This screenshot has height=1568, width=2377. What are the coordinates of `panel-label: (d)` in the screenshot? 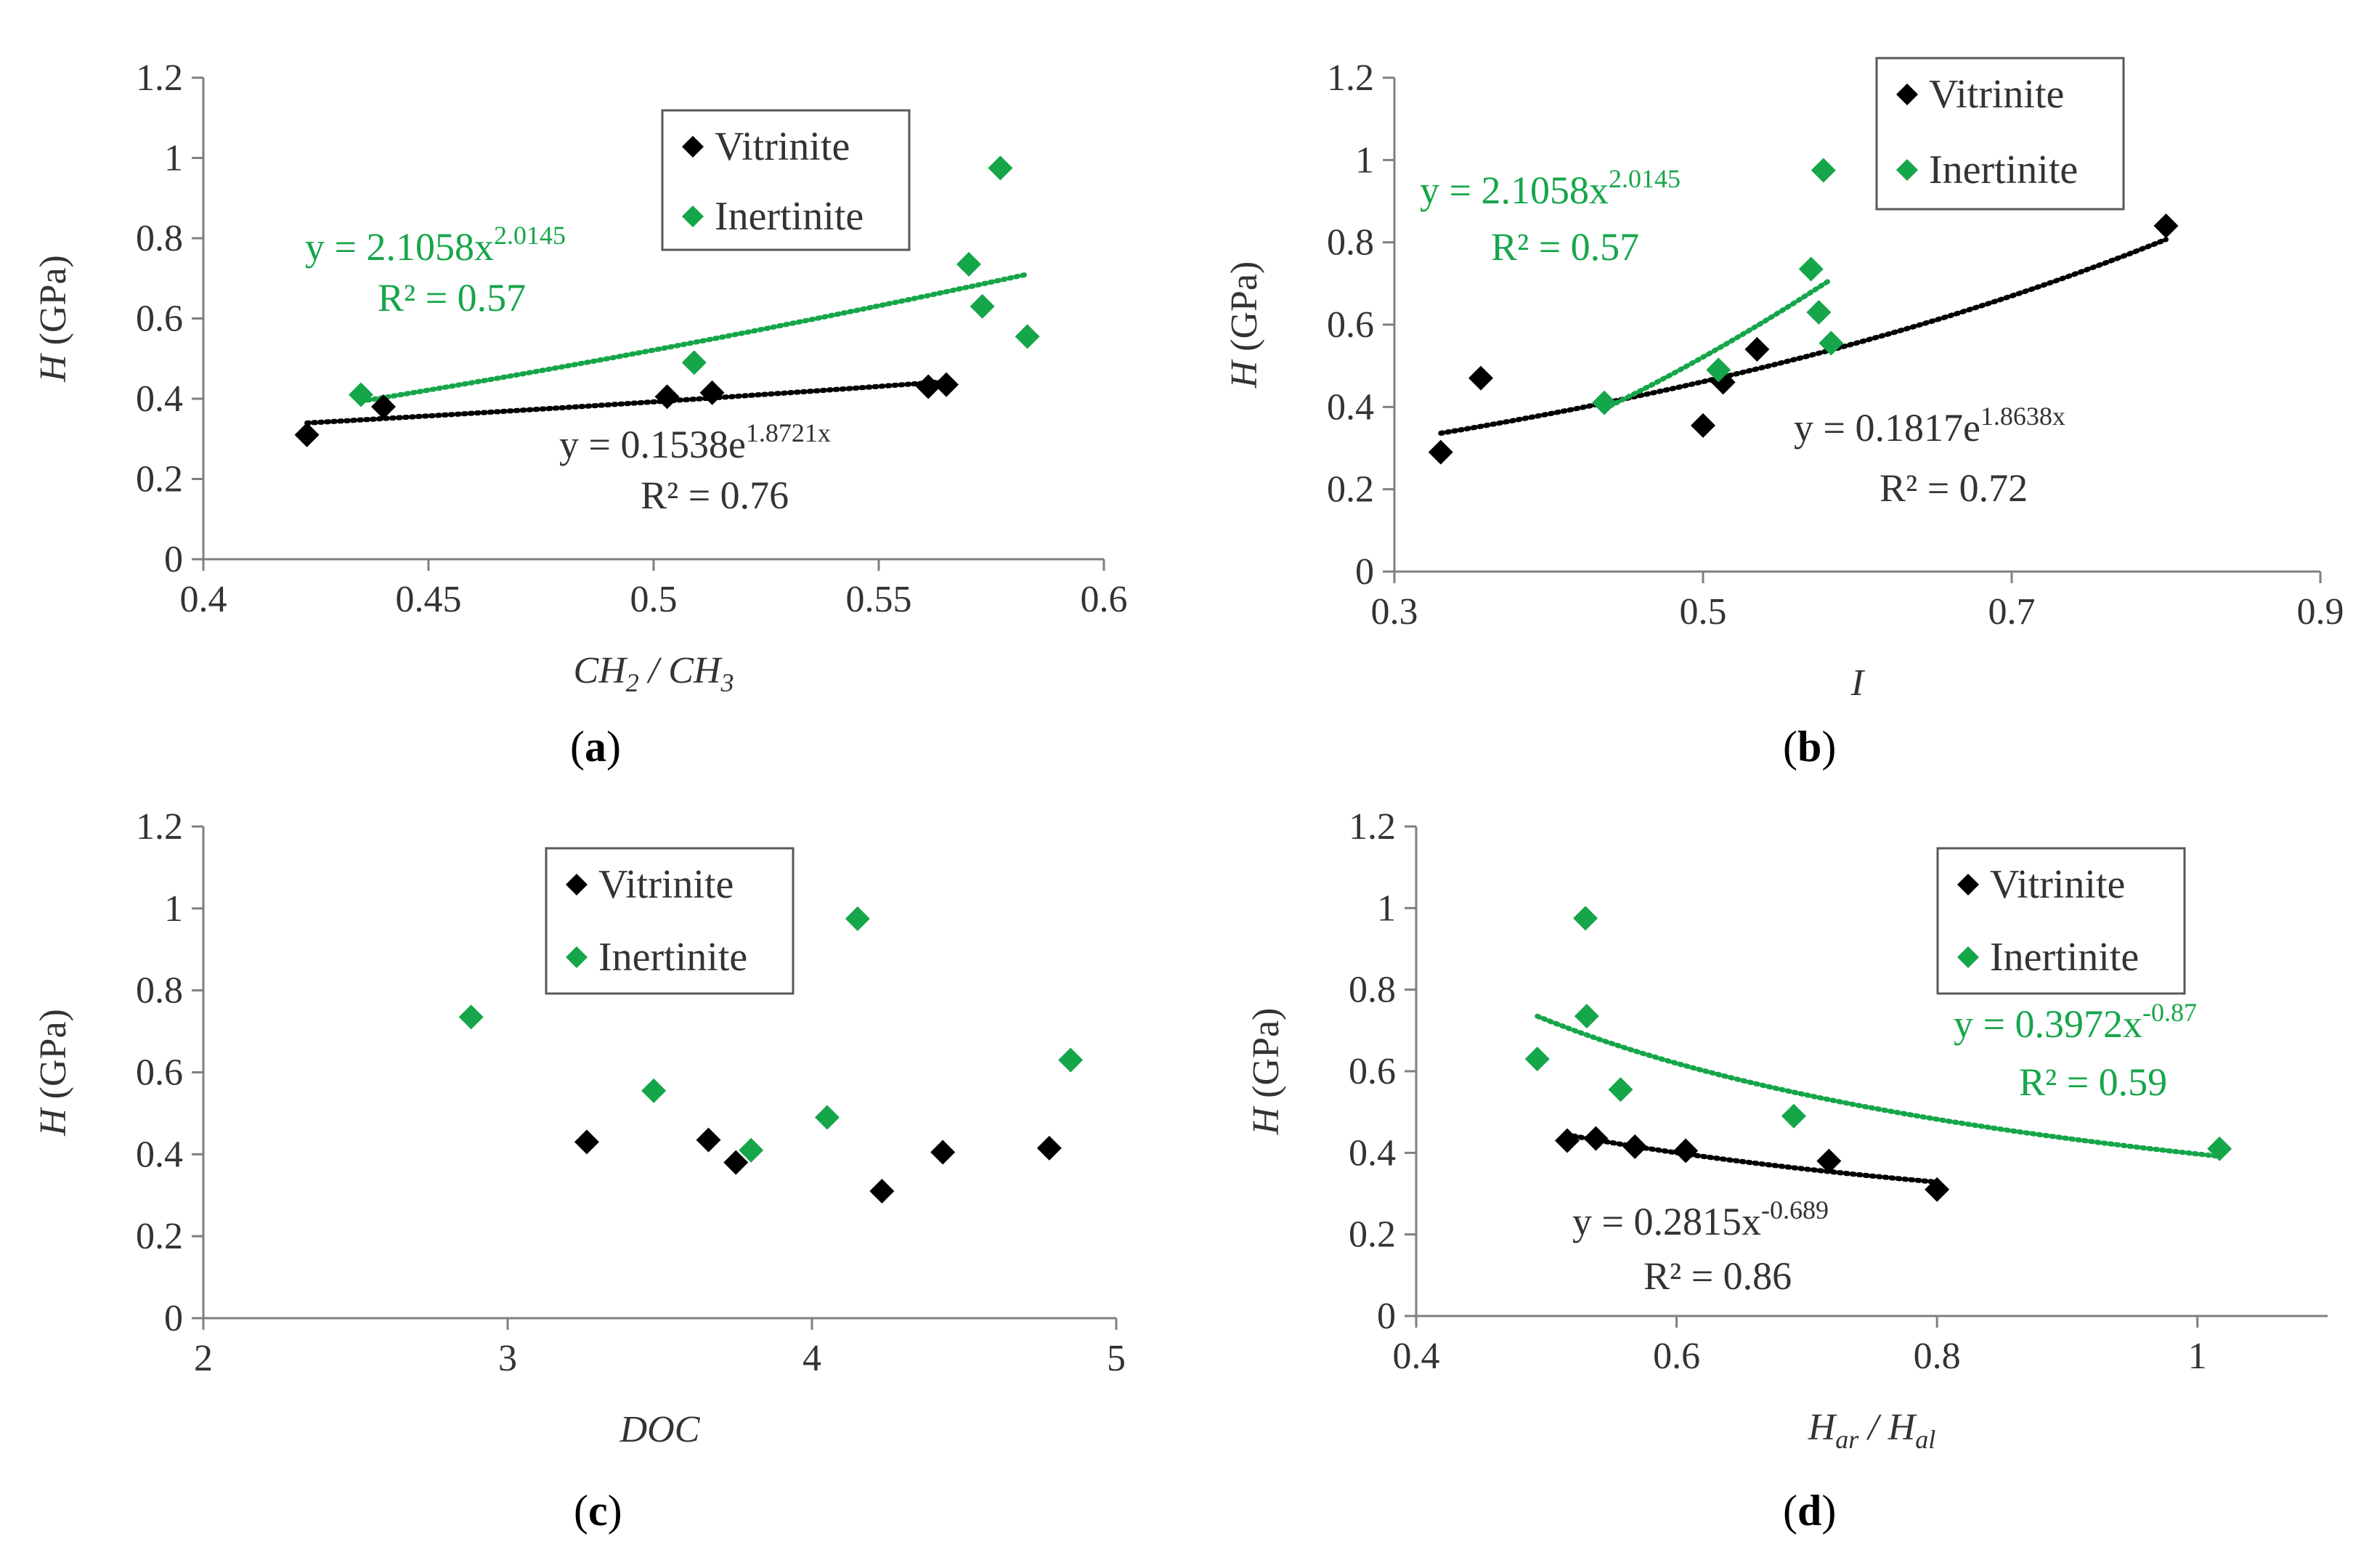 It's located at (1809, 1511).